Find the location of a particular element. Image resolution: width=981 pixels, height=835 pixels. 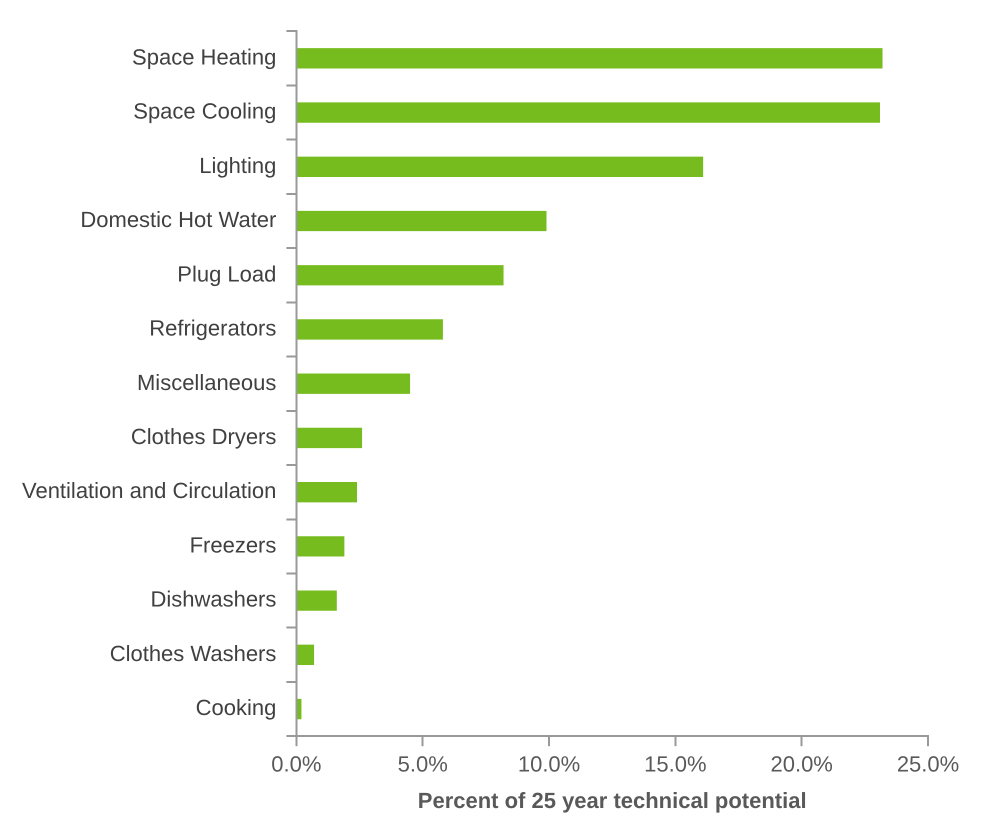

y-tick-label: Clothes Washers is located at coordinates (193, 653).